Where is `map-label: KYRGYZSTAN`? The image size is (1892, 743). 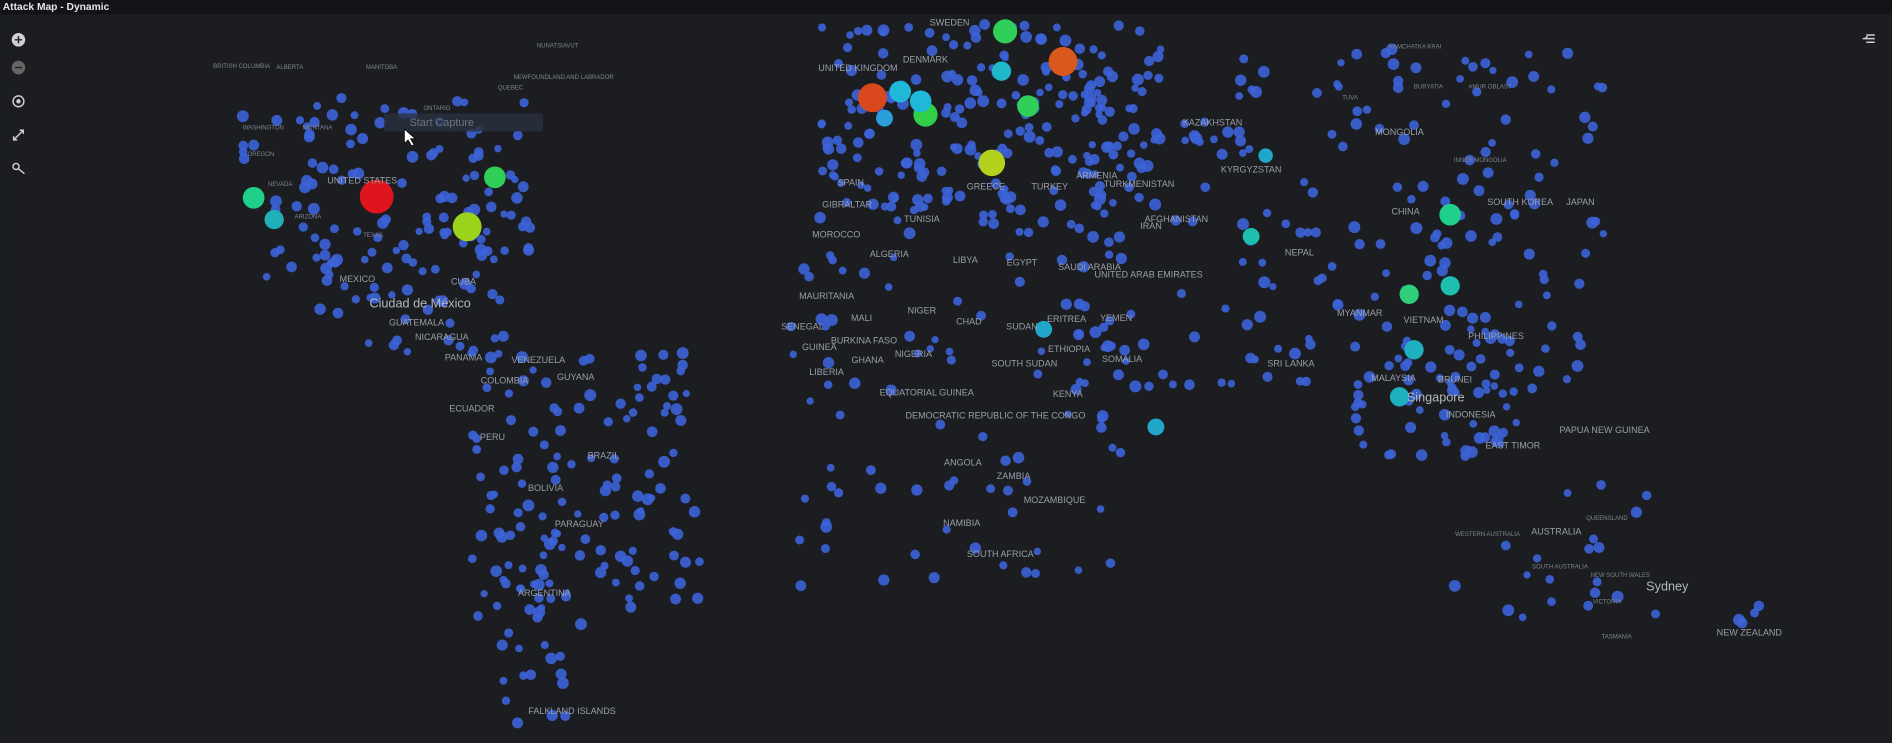 map-label: KYRGYZSTAN is located at coordinates (1251, 169).